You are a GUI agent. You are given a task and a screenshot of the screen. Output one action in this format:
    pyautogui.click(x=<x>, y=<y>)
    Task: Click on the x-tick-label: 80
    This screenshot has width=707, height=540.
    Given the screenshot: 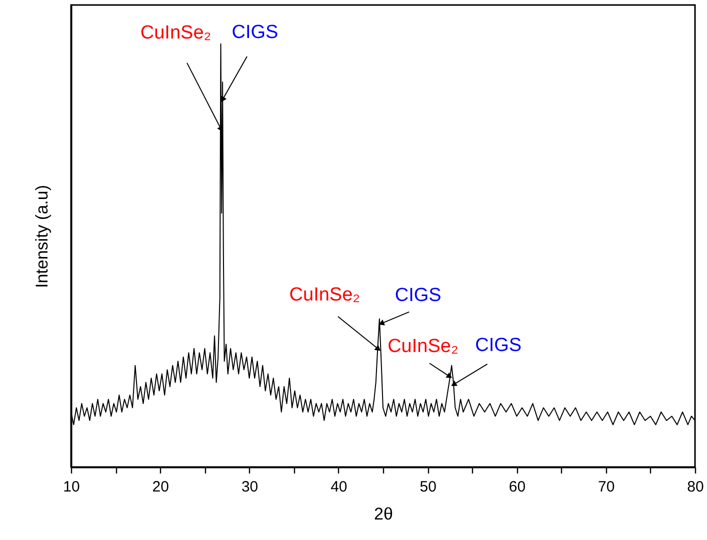 What is the action you would take?
    pyautogui.click(x=695, y=487)
    